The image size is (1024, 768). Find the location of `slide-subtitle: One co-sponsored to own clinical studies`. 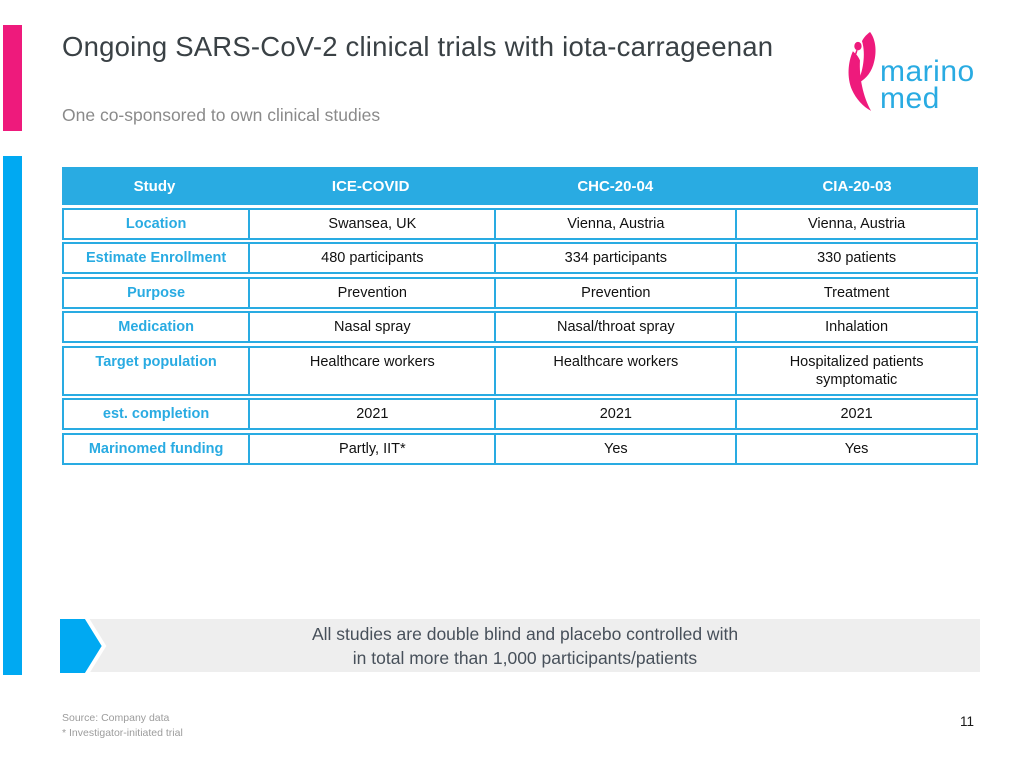

slide-subtitle: One co-sponsored to own clinical studies is located at coordinates (221, 115).